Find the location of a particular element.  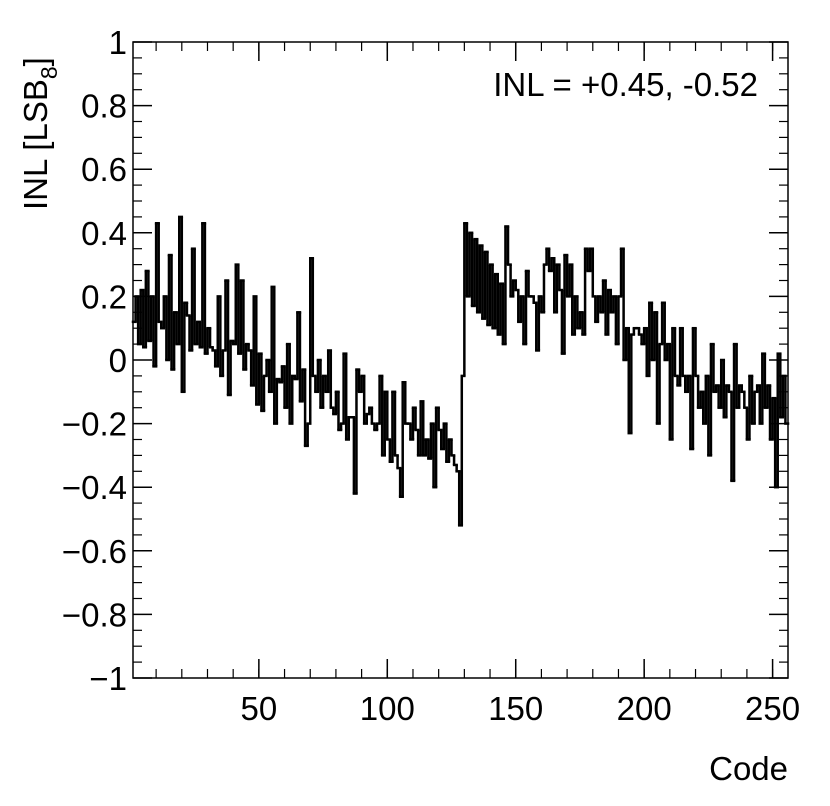

x-tick-label: 200 is located at coordinates (644, 708).